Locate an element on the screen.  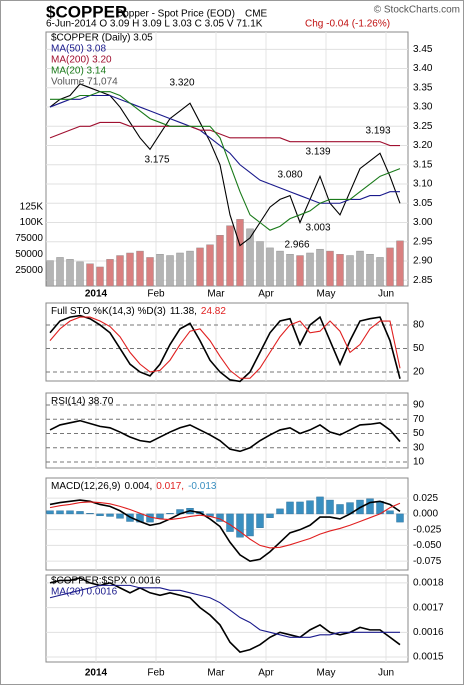
legend-entry: $COPPER:$SPX 0.0016 is located at coordinates (106, 581).